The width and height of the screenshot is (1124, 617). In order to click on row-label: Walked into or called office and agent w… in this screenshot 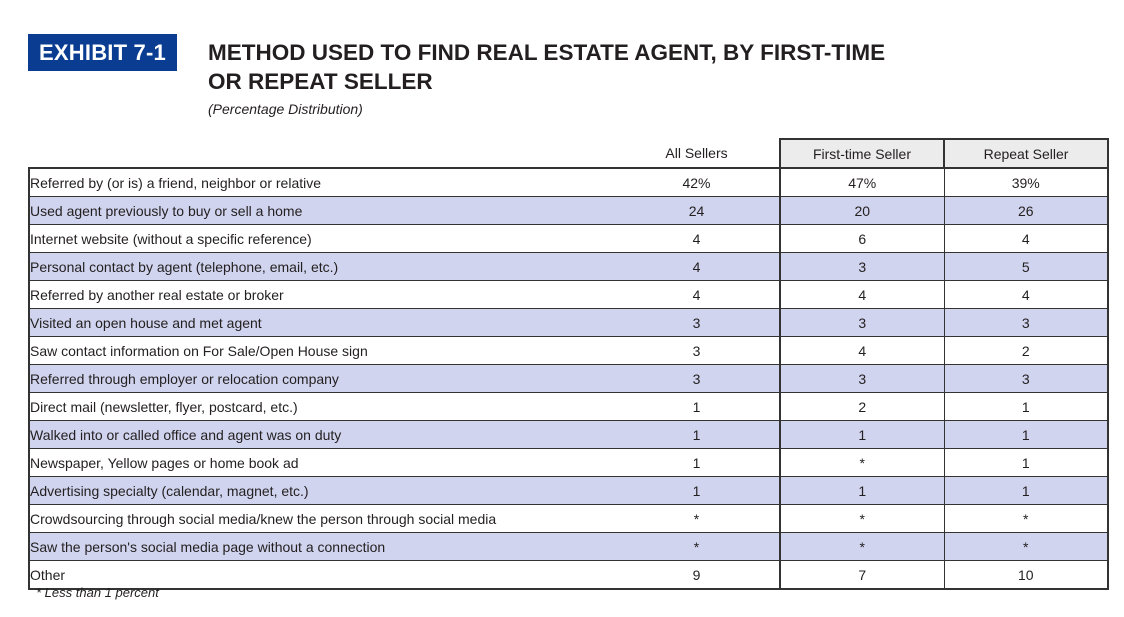, I will do `click(321, 434)`.